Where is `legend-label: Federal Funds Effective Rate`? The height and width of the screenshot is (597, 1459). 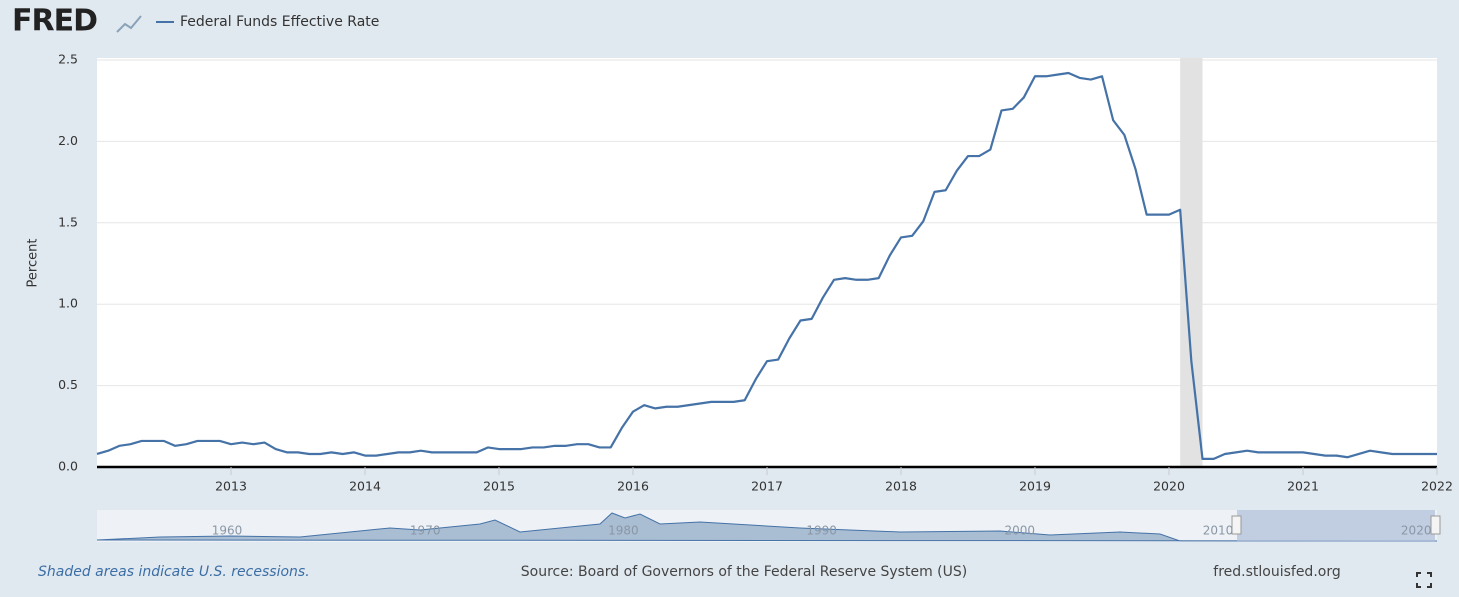
legend-label: Federal Funds Effective Rate is located at coordinates (279, 22).